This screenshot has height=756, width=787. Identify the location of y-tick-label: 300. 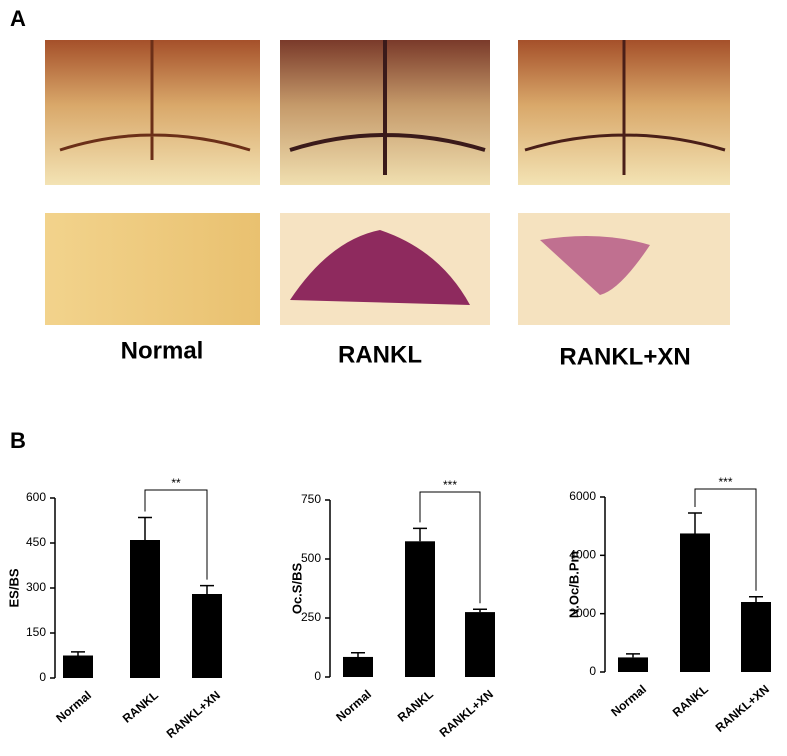
(36, 587).